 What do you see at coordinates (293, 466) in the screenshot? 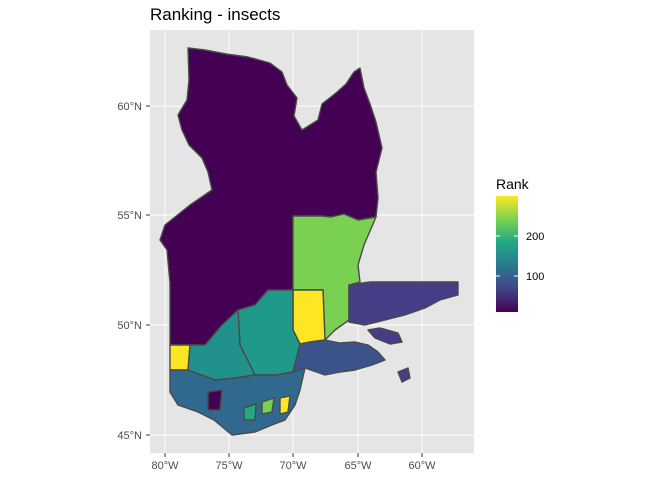
I see `x-tick-label: 70°W` at bounding box center [293, 466].